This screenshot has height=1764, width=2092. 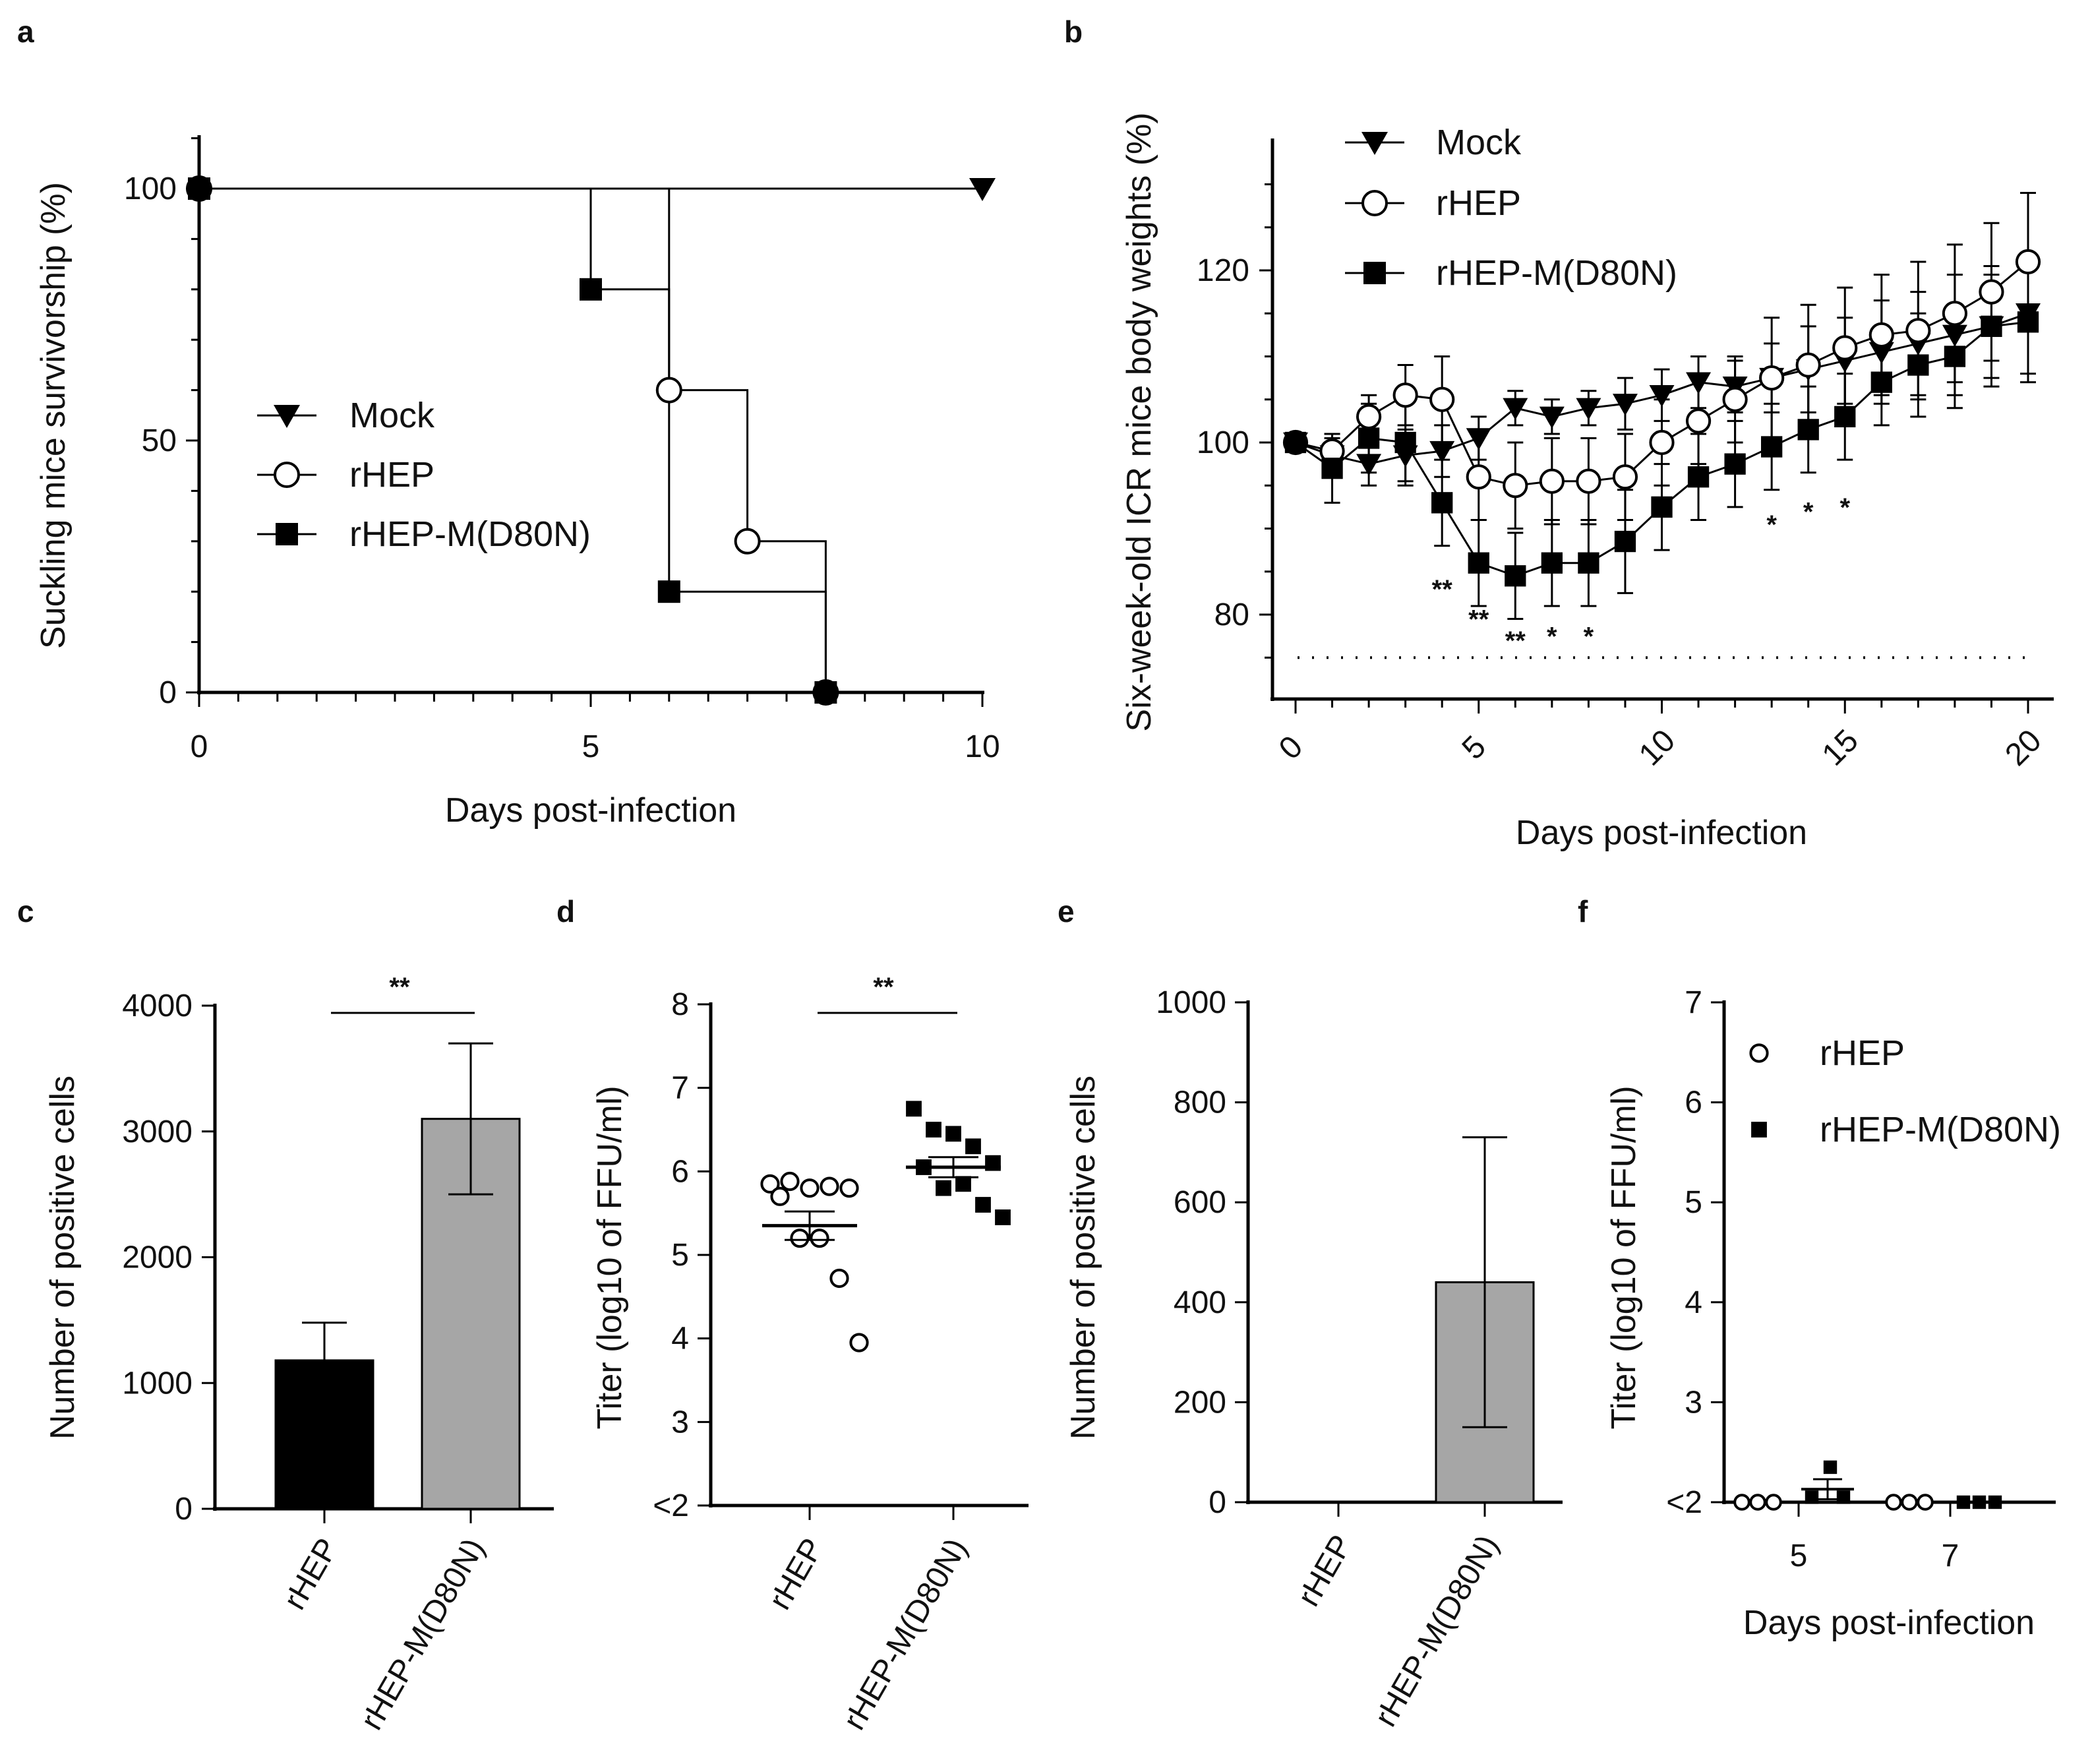 I want to click on y-tick-label: 800, so click(x=1200, y=1102).